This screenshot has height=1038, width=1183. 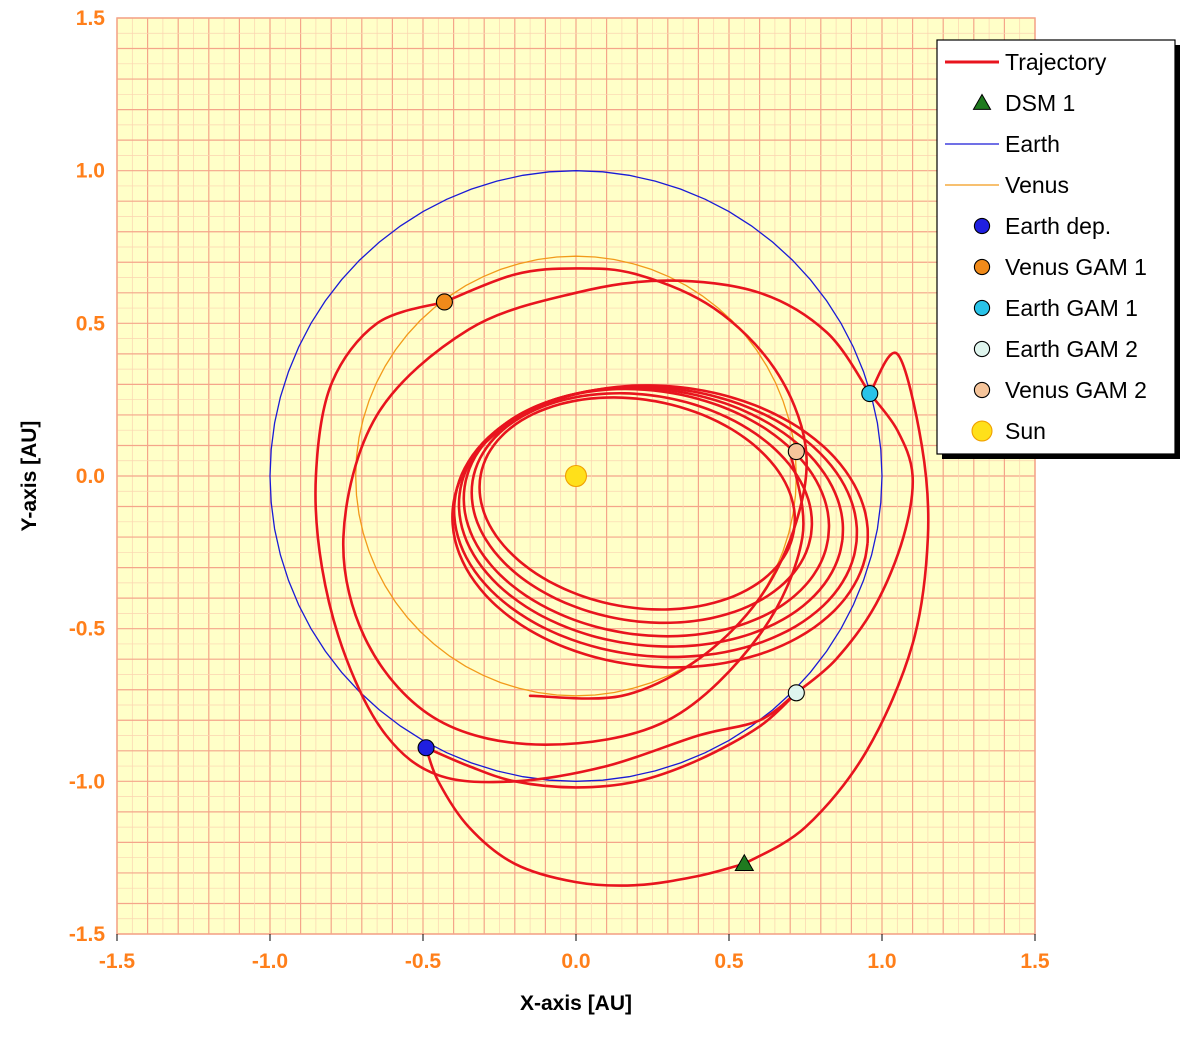 What do you see at coordinates (1025, 431) in the screenshot?
I see `legend-label-sun: Sun` at bounding box center [1025, 431].